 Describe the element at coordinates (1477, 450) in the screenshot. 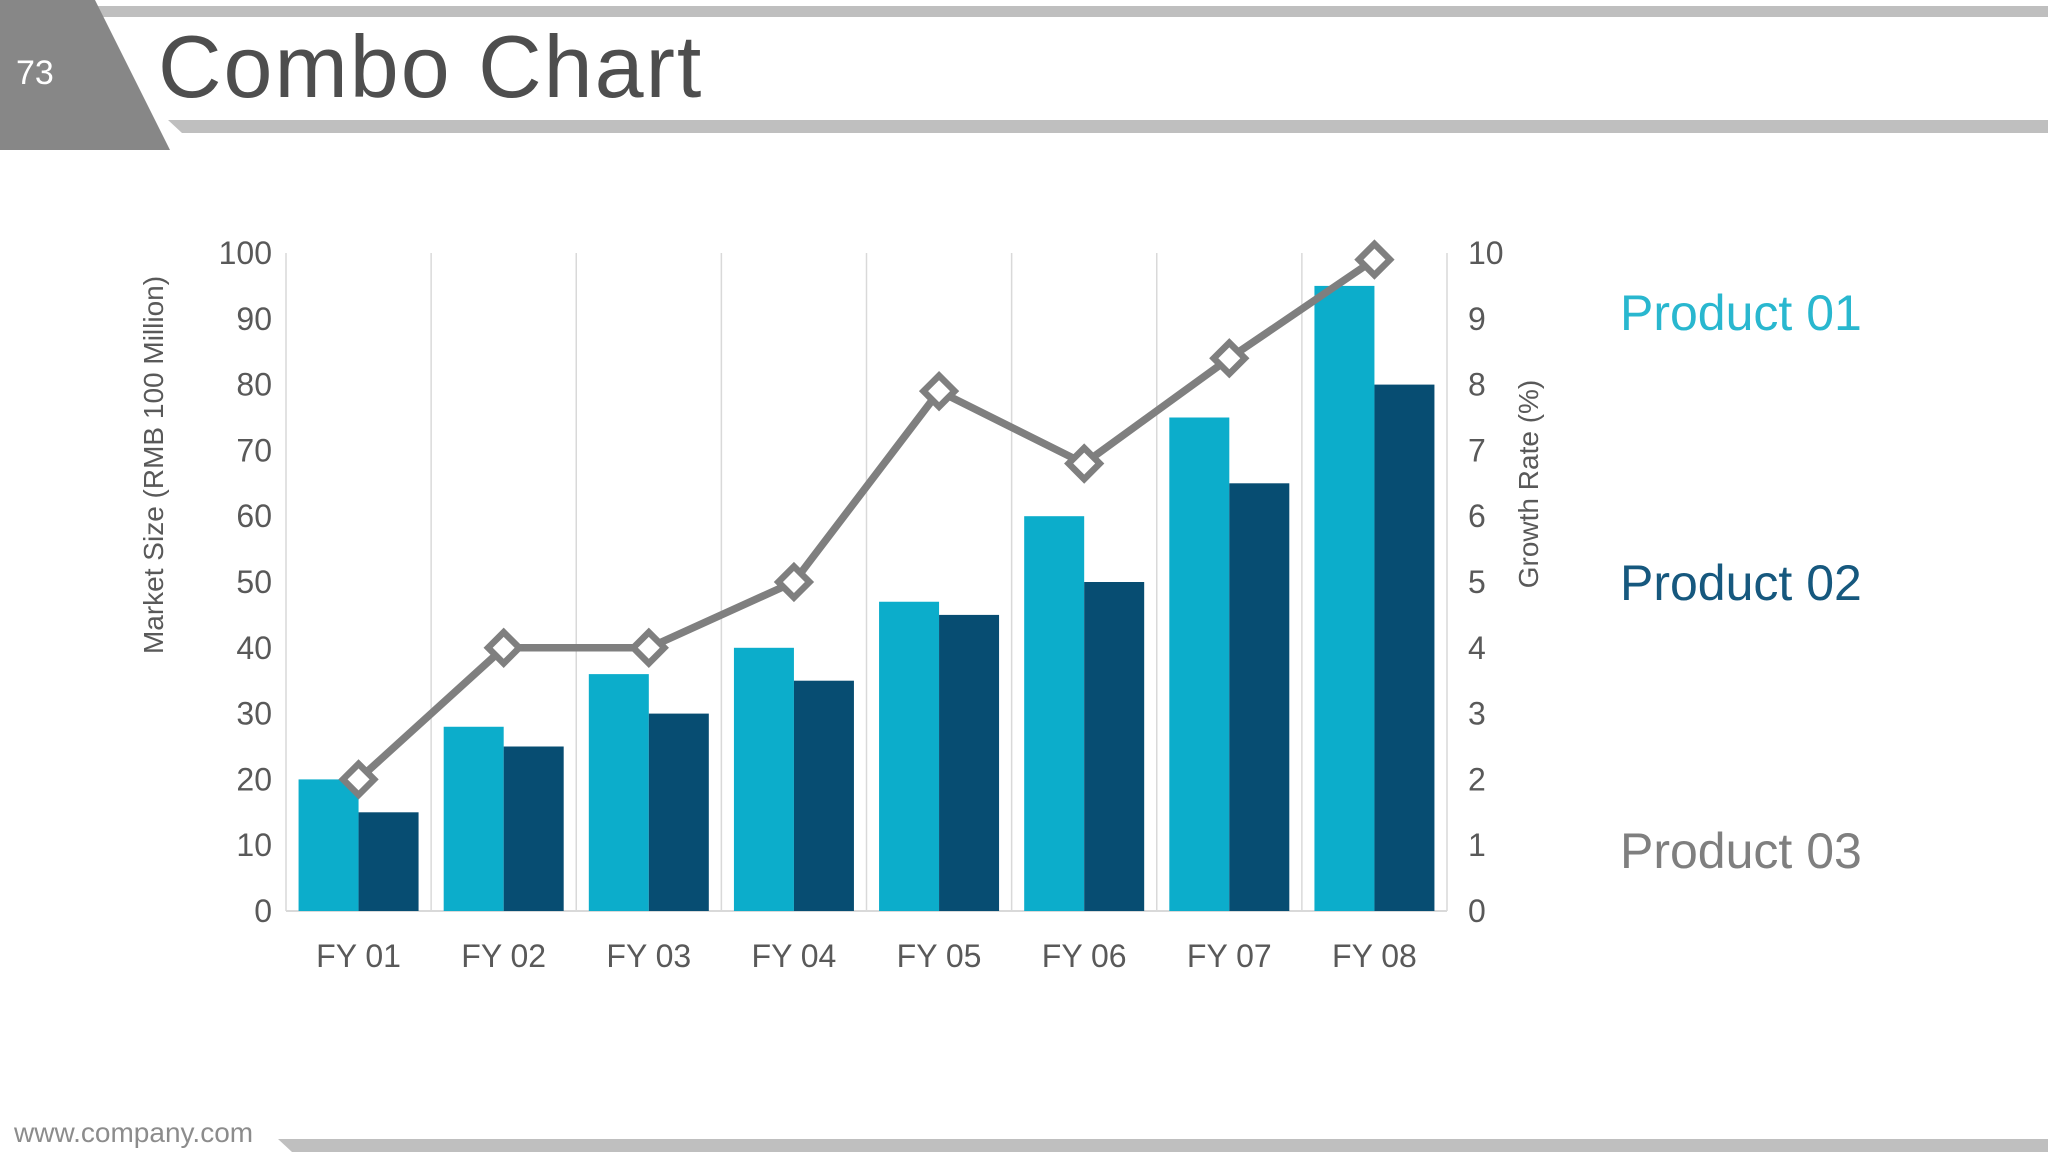

I see `right-tick-7: 7` at that location.